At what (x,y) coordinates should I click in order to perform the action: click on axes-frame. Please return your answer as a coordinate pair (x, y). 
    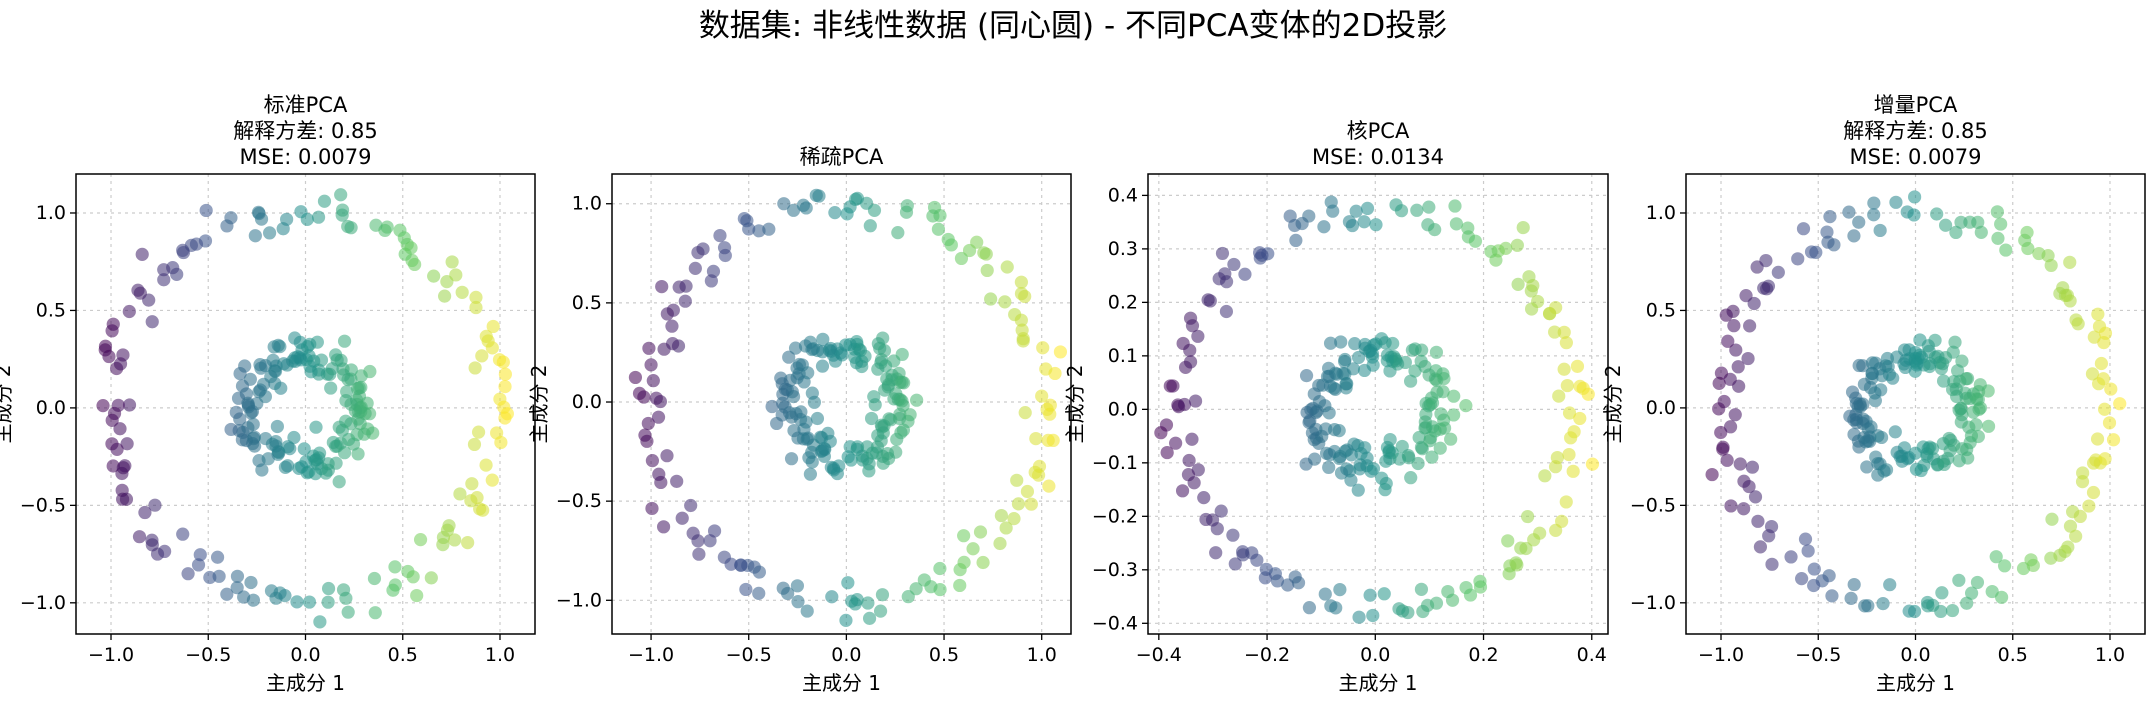
    Looking at the image, I should click on (1915, 404).